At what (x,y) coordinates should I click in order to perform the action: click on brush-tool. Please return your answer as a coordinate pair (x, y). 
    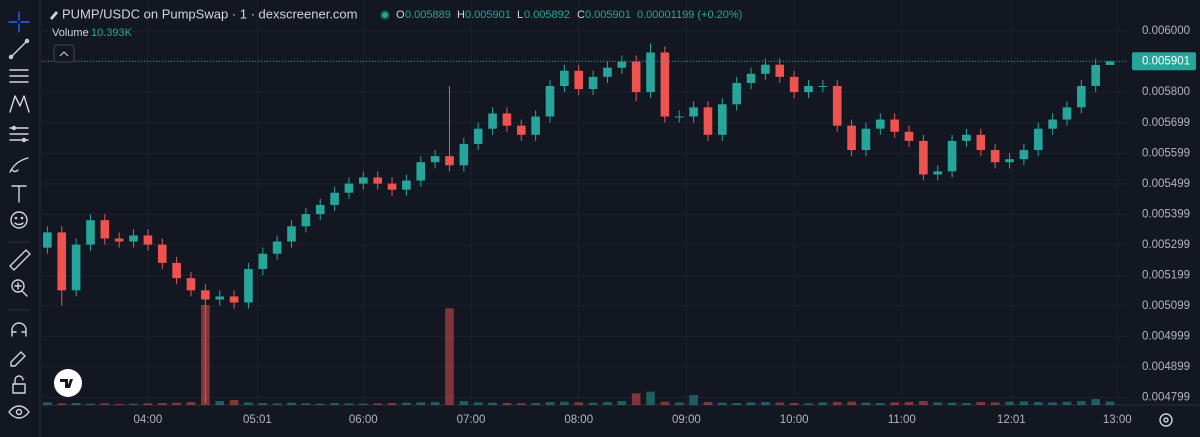
    Looking at the image, I should click on (19, 165).